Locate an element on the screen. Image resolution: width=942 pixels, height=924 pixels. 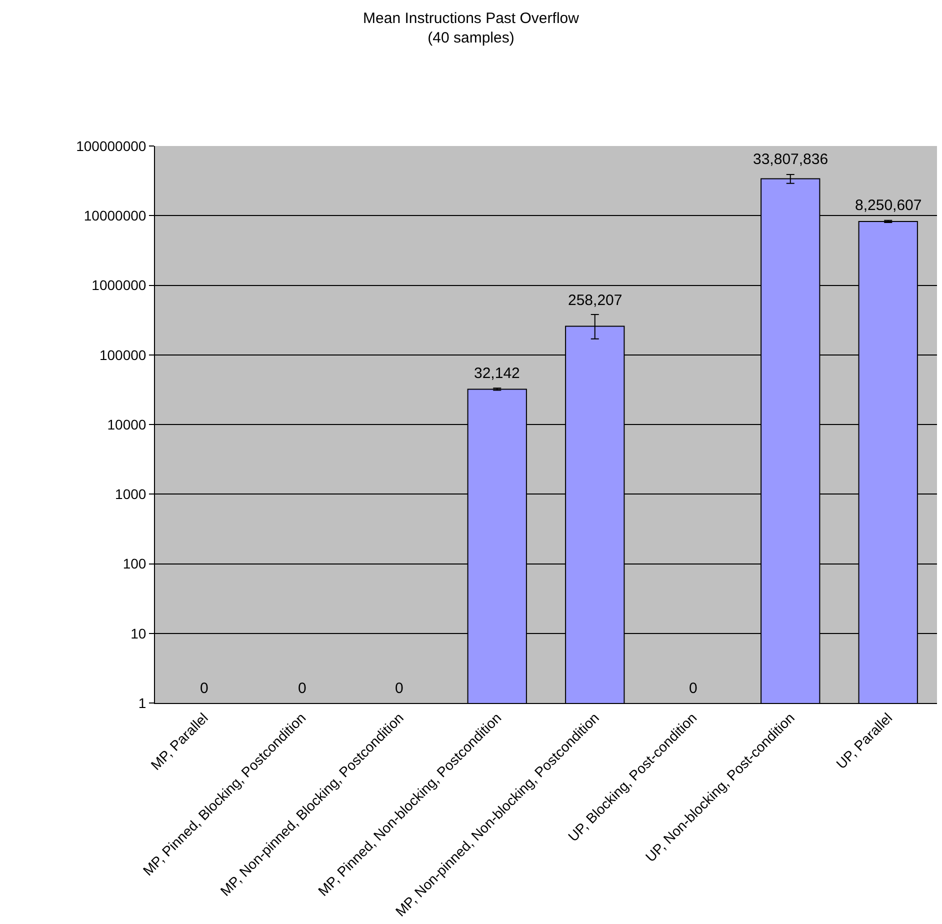
y-tick-label: 1000 is located at coordinates (130, 494).